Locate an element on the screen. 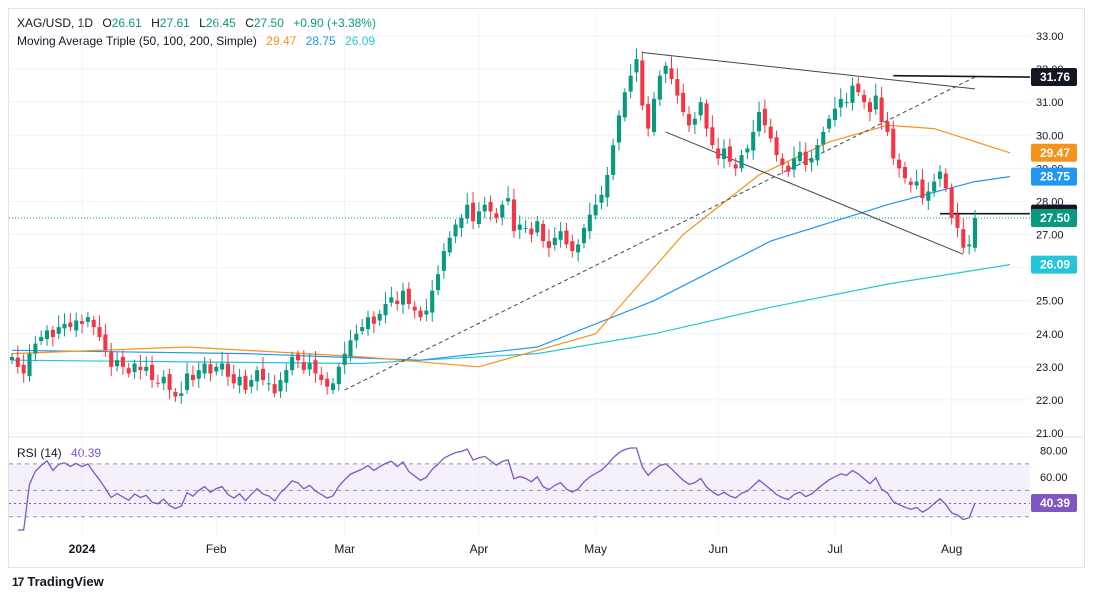 This screenshot has width=1094, height=599. tradingview-logo-icon: 17 is located at coordinates (18, 581).